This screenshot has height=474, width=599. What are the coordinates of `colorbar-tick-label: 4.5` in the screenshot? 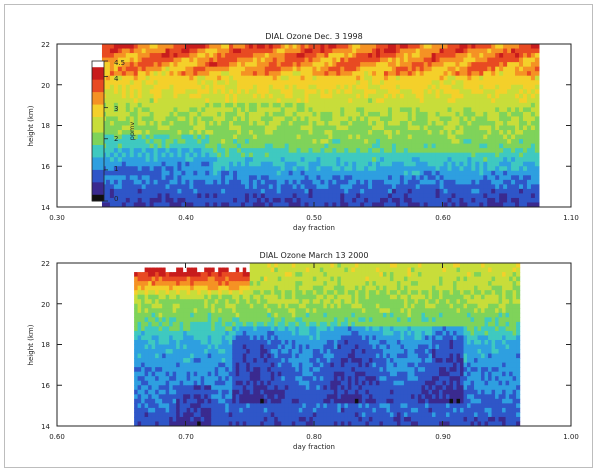 It's located at (119, 63).